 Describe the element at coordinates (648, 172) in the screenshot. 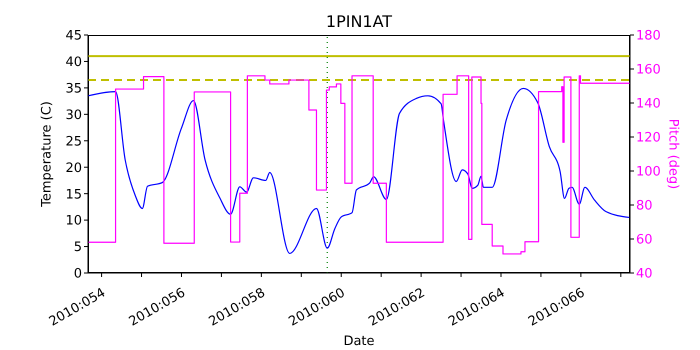

I see `y2-tick-label: 100` at that location.